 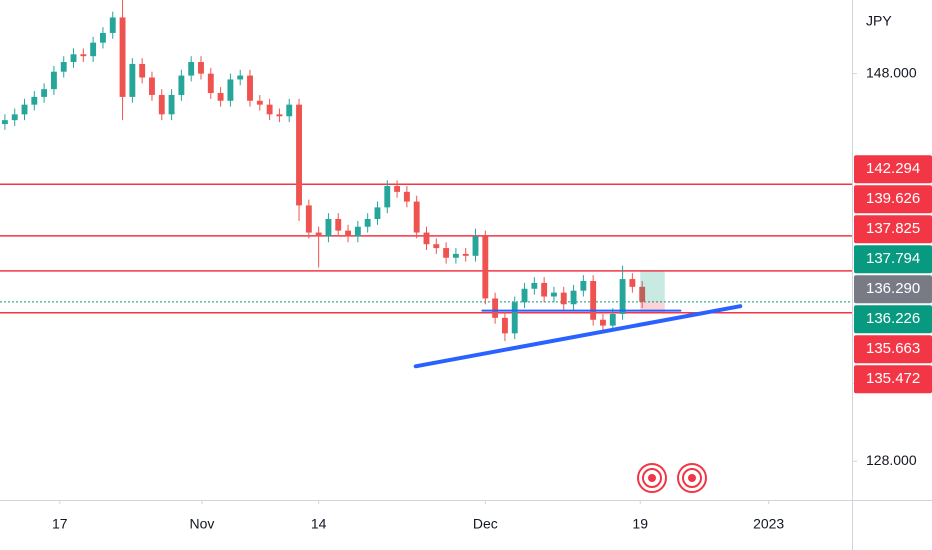 What do you see at coordinates (768, 524) in the screenshot?
I see `x-tick-label: 2023` at bounding box center [768, 524].